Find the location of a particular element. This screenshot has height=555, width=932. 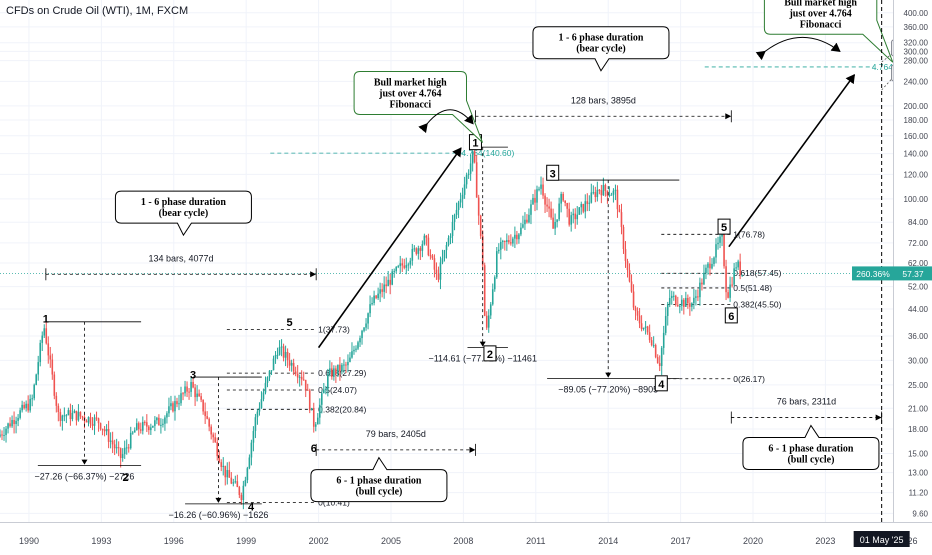

wave-label: 1 is located at coordinates (46, 319).